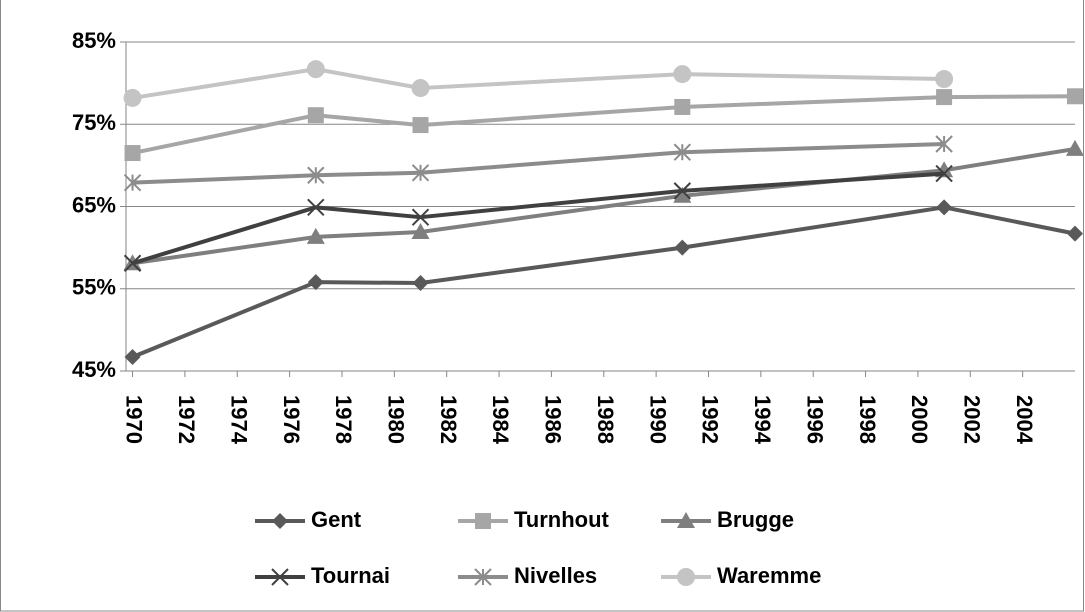 This screenshot has width=1085, height=612. Describe the element at coordinates (238, 420) in the screenshot. I see `x-tick-label: 1974` at that location.